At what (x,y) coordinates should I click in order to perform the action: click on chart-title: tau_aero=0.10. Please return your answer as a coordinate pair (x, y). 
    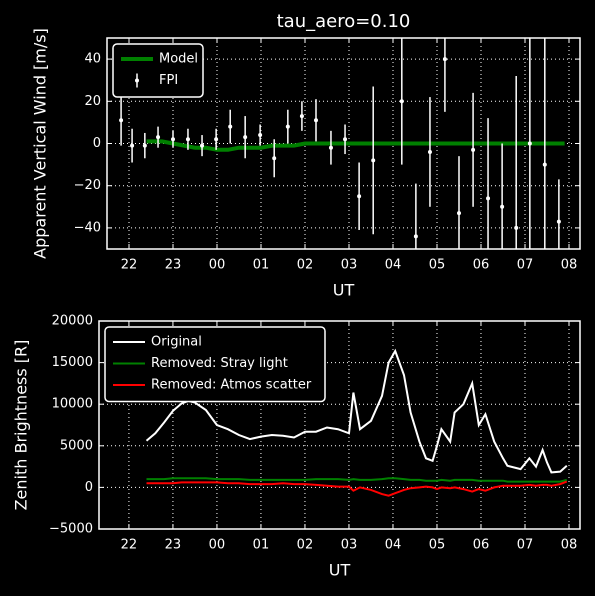
    Looking at the image, I should click on (344, 21).